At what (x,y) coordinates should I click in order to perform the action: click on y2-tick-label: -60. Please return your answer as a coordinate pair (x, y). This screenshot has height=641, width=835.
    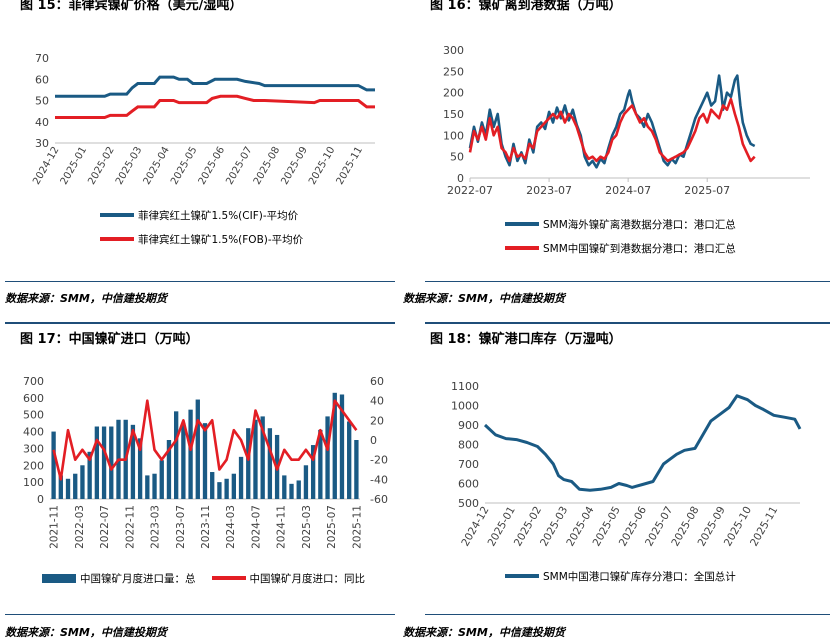
    Looking at the image, I should click on (379, 499).